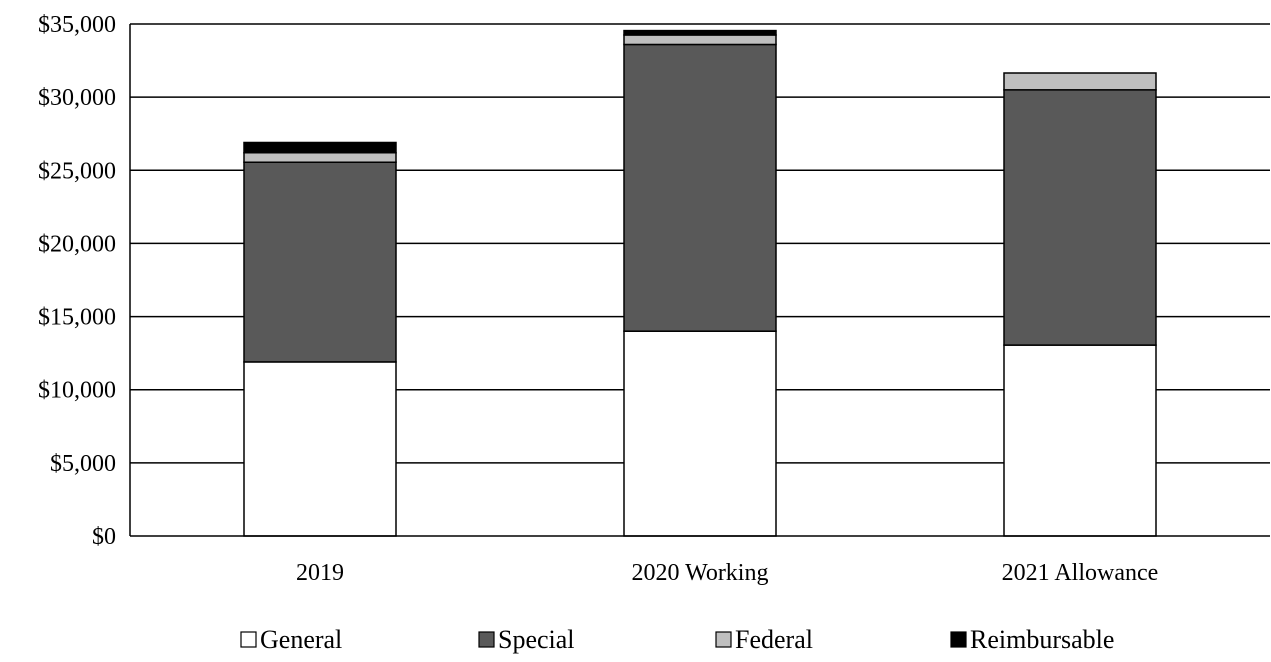  What do you see at coordinates (77, 171) in the screenshot?
I see `y-tick-label: $25,000` at bounding box center [77, 171].